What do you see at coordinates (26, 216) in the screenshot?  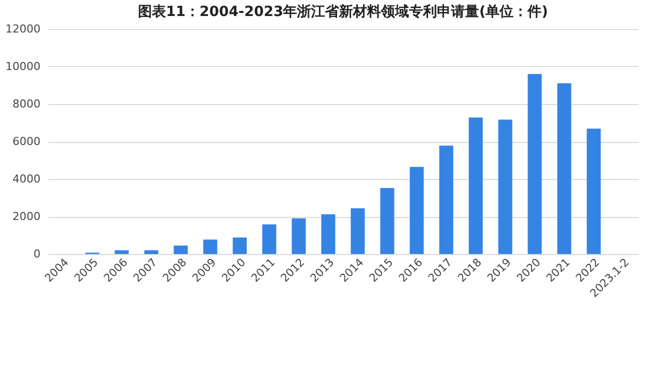 I see `y-tick-label: 2000` at bounding box center [26, 216].